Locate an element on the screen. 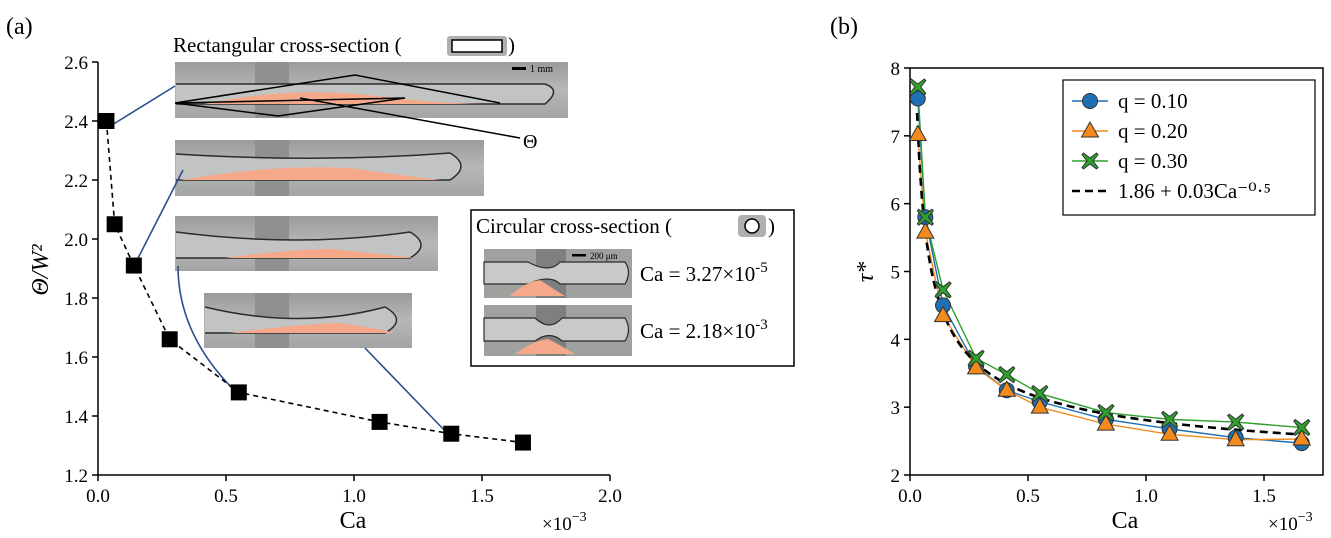  panel-b-x-tick-label: 0.0 is located at coordinates (910, 496).